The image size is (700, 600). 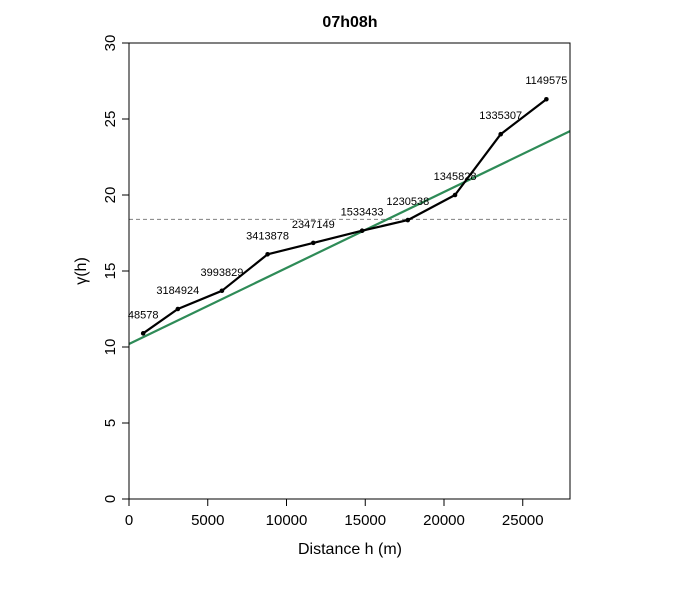 I want to click on point-count-label: 1149575, so click(x=546, y=81).